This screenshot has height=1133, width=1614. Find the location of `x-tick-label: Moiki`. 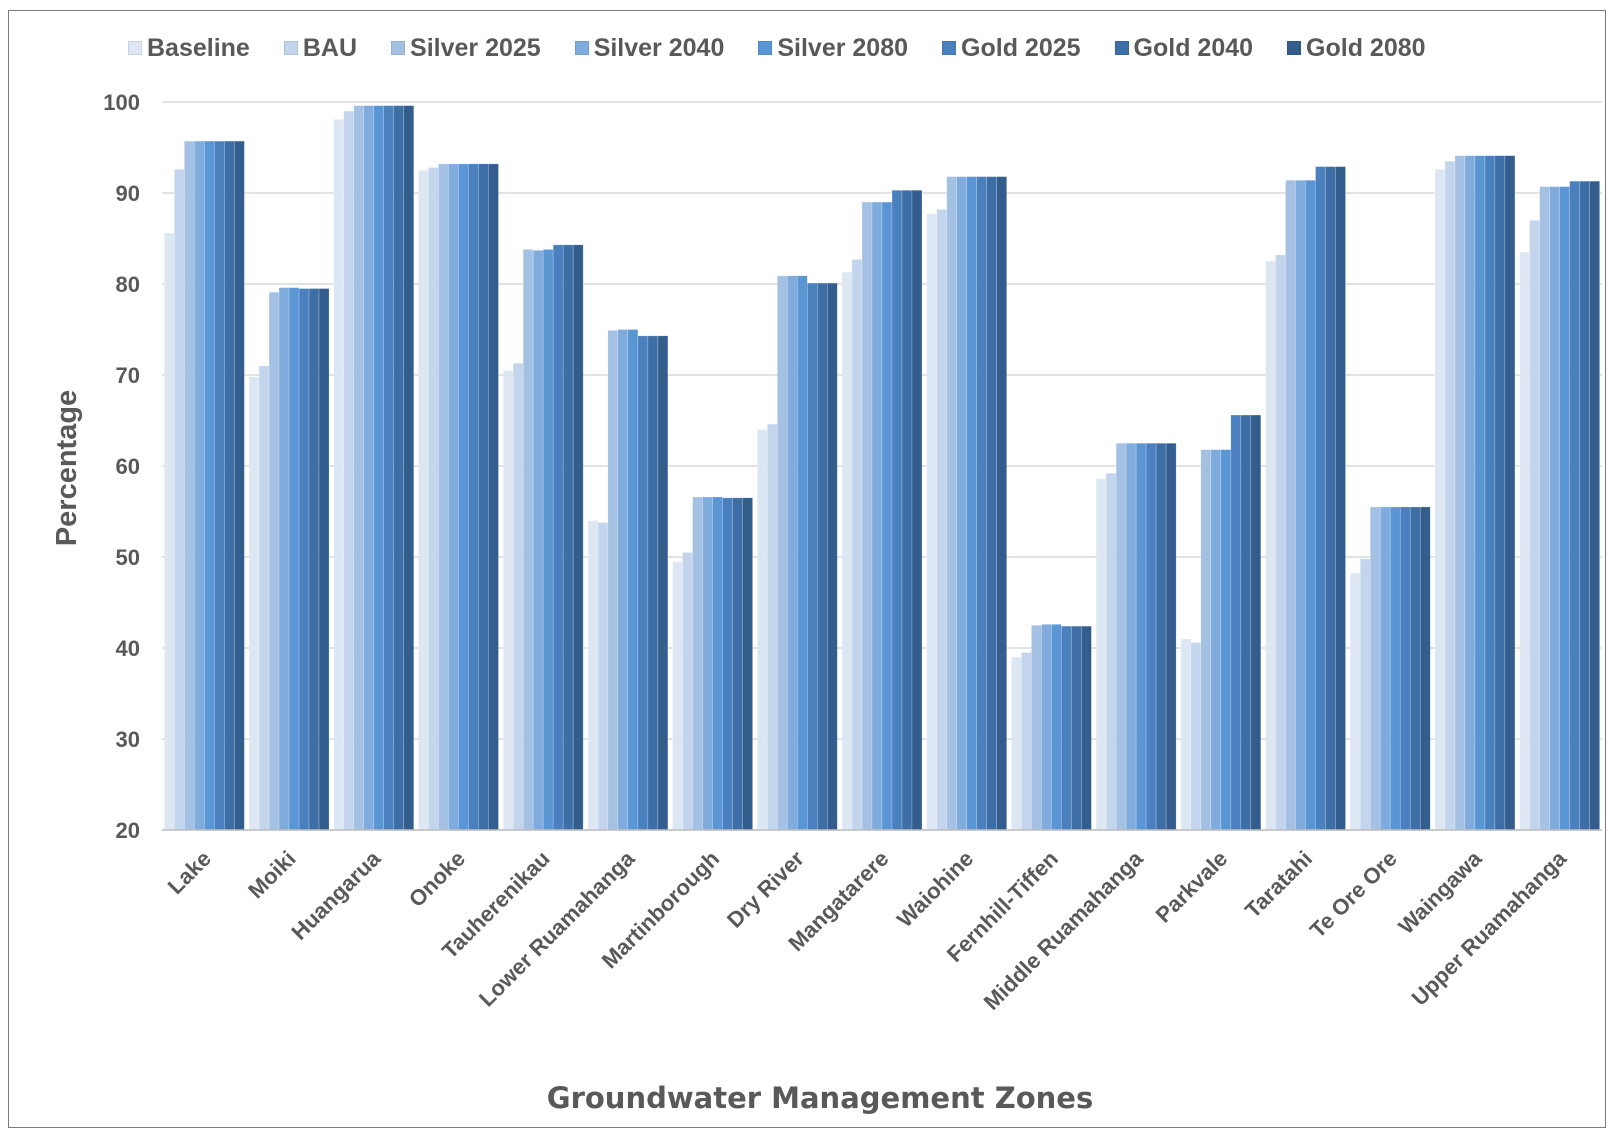

x-tick-label: Moiki is located at coordinates (271, 874).